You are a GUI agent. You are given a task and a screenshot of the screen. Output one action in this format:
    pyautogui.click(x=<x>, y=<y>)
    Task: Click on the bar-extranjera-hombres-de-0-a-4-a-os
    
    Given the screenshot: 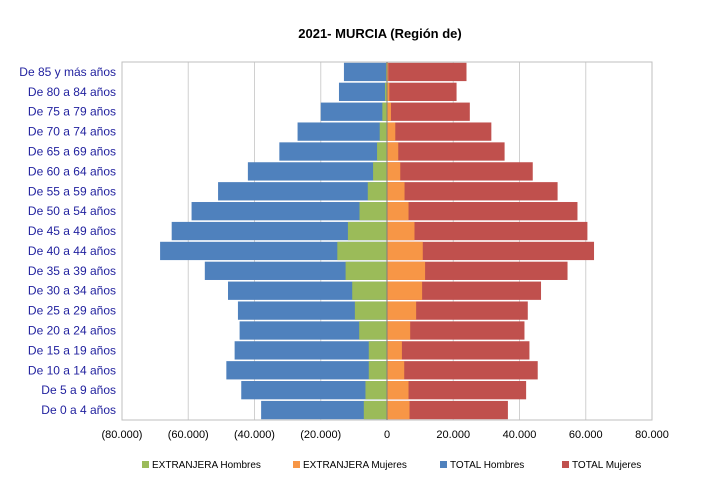 What is the action you would take?
    pyautogui.click(x=375, y=410)
    